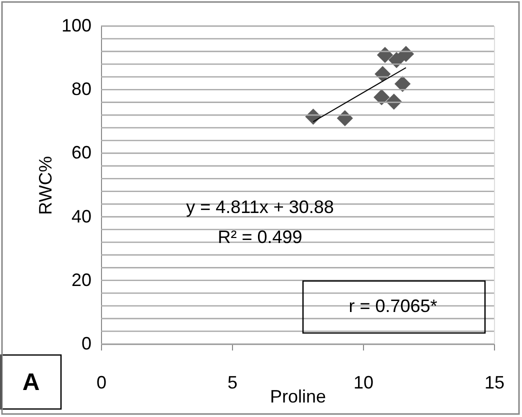 This screenshot has width=522, height=417. Describe the element at coordinates (363, 382) in the screenshot. I see `x-tick-label: 10` at that location.